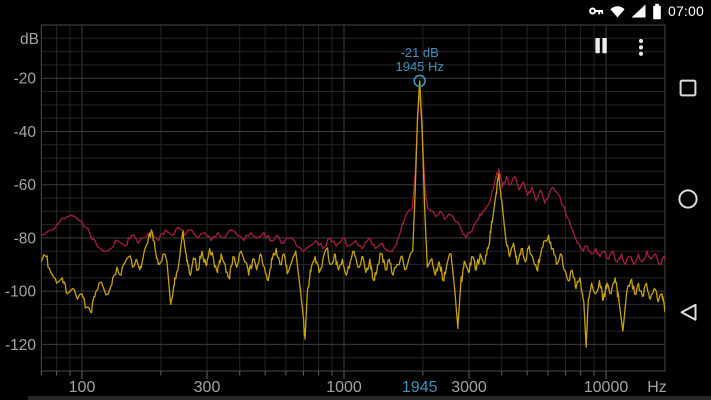 The height and width of the screenshot is (400, 711). I want to click on overflow-menu-button, so click(641, 46).